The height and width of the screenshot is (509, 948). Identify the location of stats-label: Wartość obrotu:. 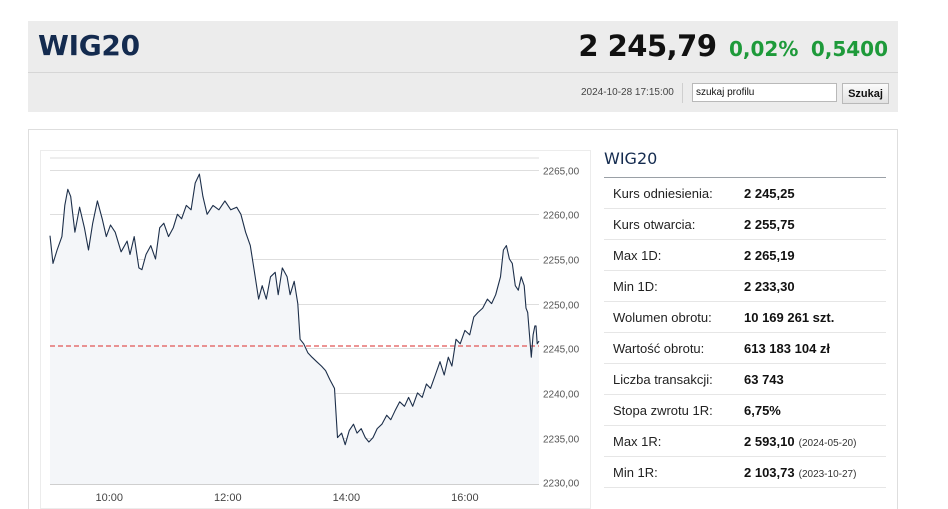
(659, 348).